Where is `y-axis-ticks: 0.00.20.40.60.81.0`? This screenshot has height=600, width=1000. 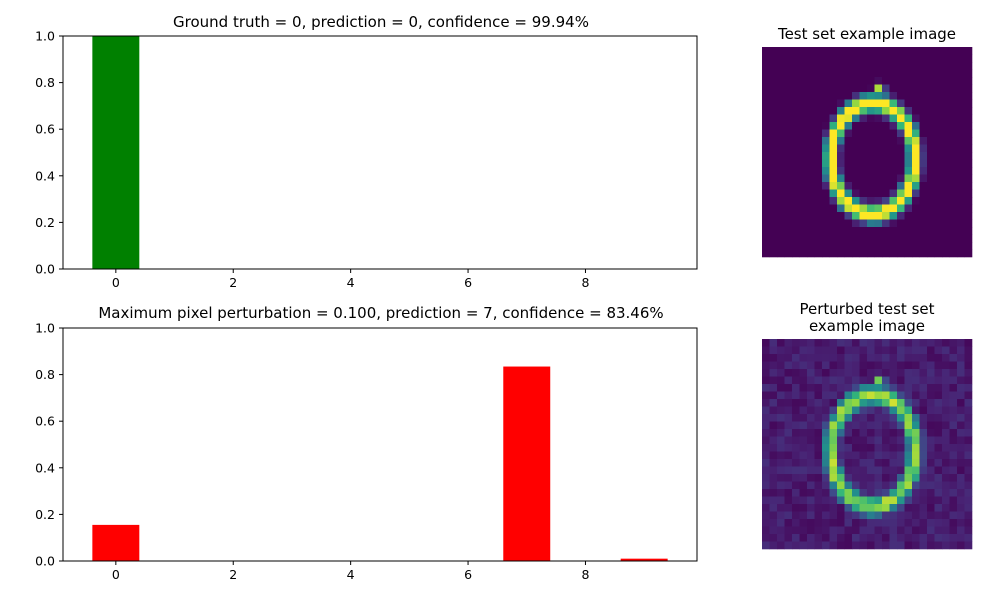 y-axis-ticks: 0.00.20.40.60.81.0 is located at coordinates (49, 445).